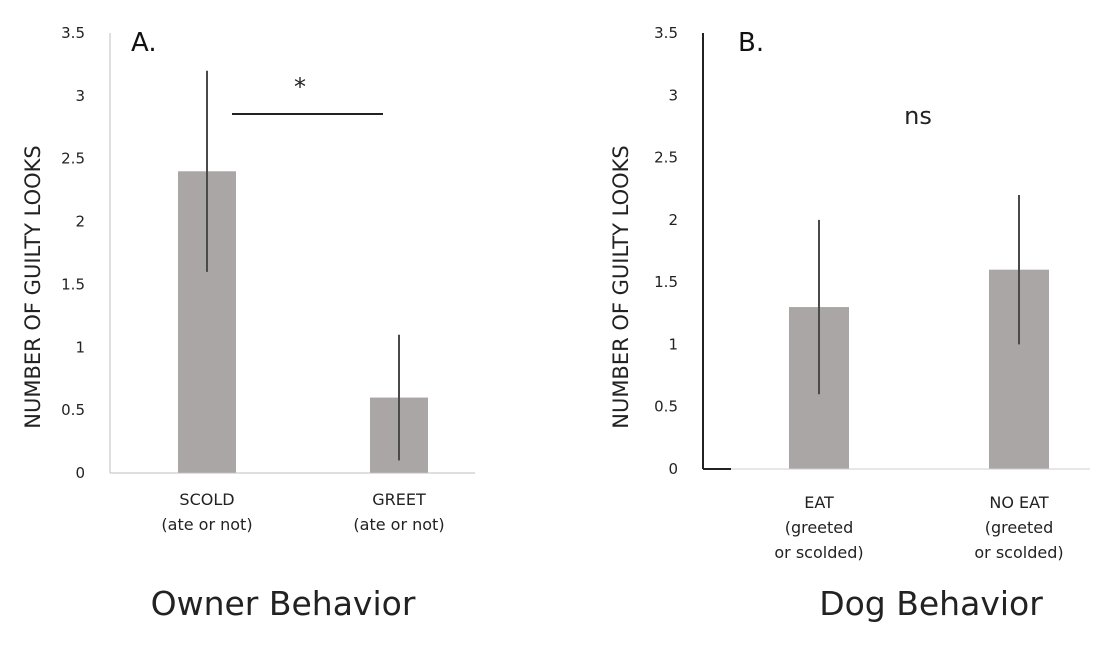 This screenshot has height=646, width=1107. I want to click on panel-a-y-tick-label: 0.5, so click(73, 410).